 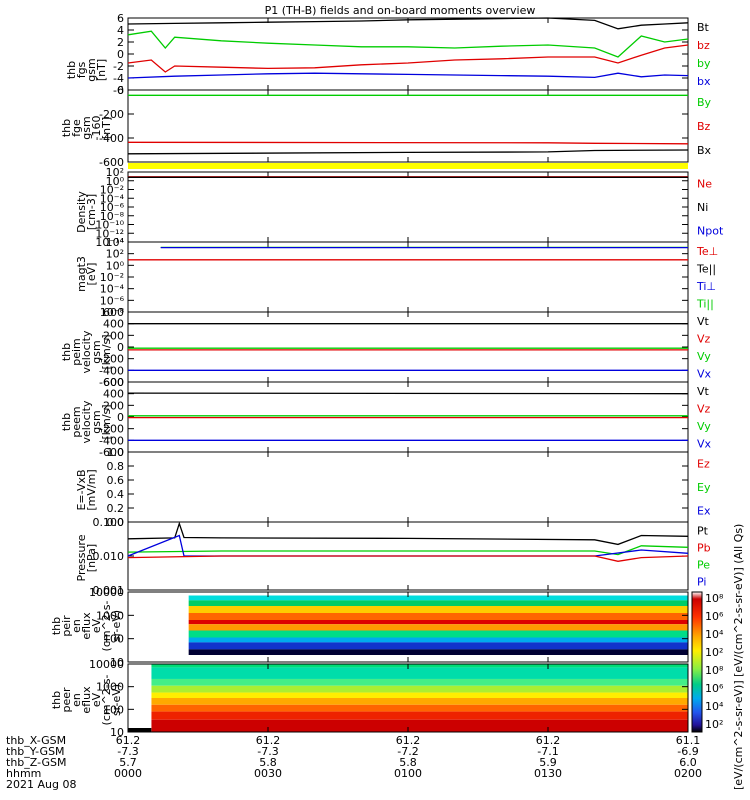 What do you see at coordinates (707, 251) in the screenshot?
I see `legend-entry: Te⊥` at bounding box center [707, 251].